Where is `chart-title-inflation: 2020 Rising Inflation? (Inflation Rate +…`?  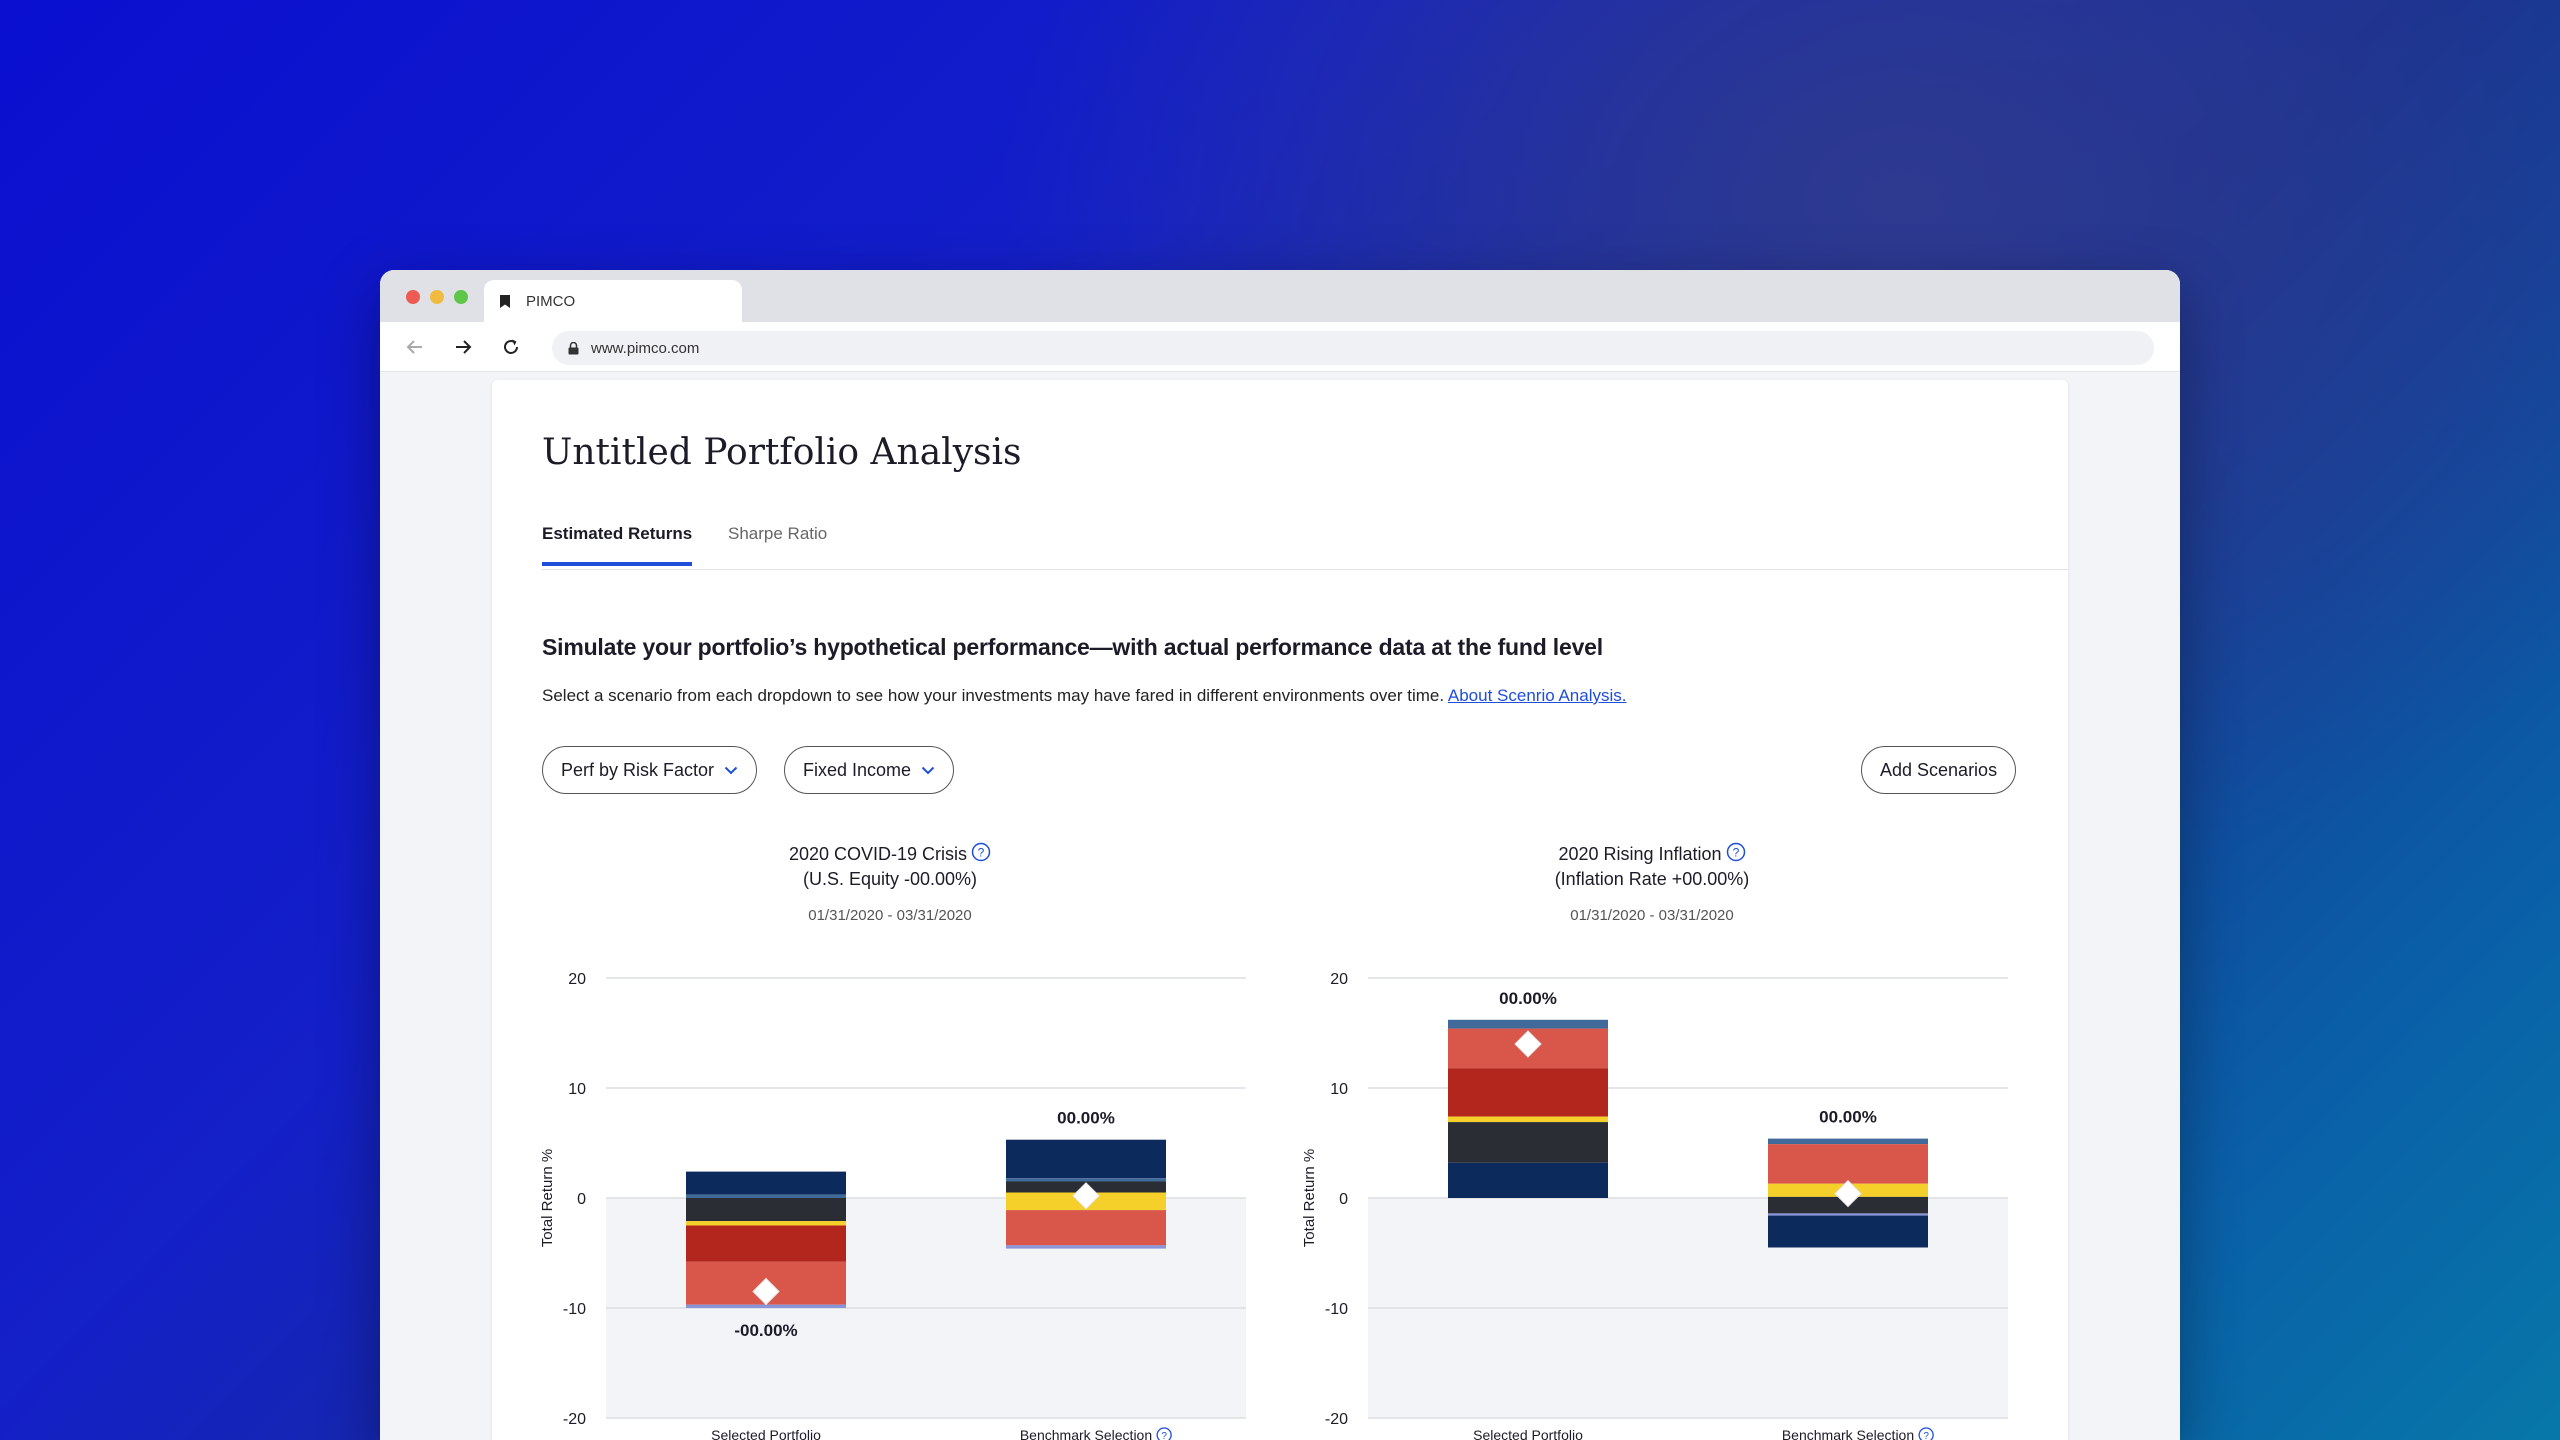
chart-title-inflation: 2020 Rising Inflation? (Inflation Rate +… is located at coordinates (1652, 867).